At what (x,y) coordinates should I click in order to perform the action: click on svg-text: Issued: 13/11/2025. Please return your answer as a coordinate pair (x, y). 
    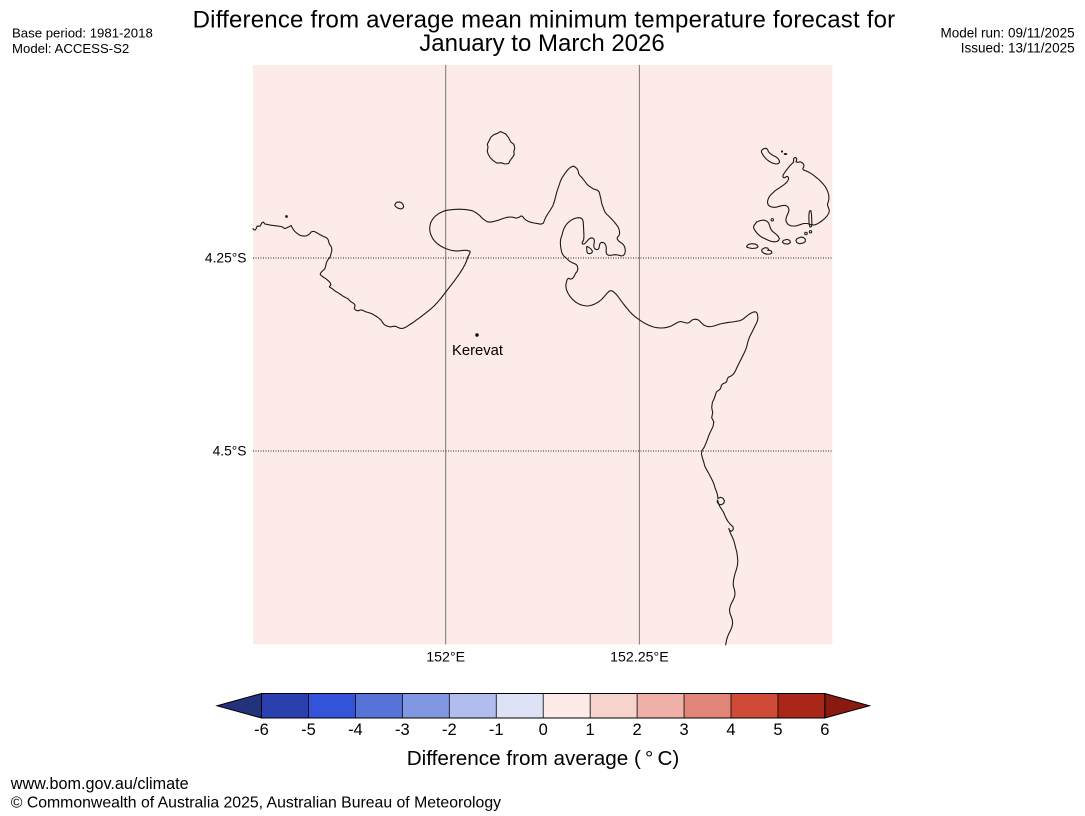
    Looking at the image, I should click on (1018, 48).